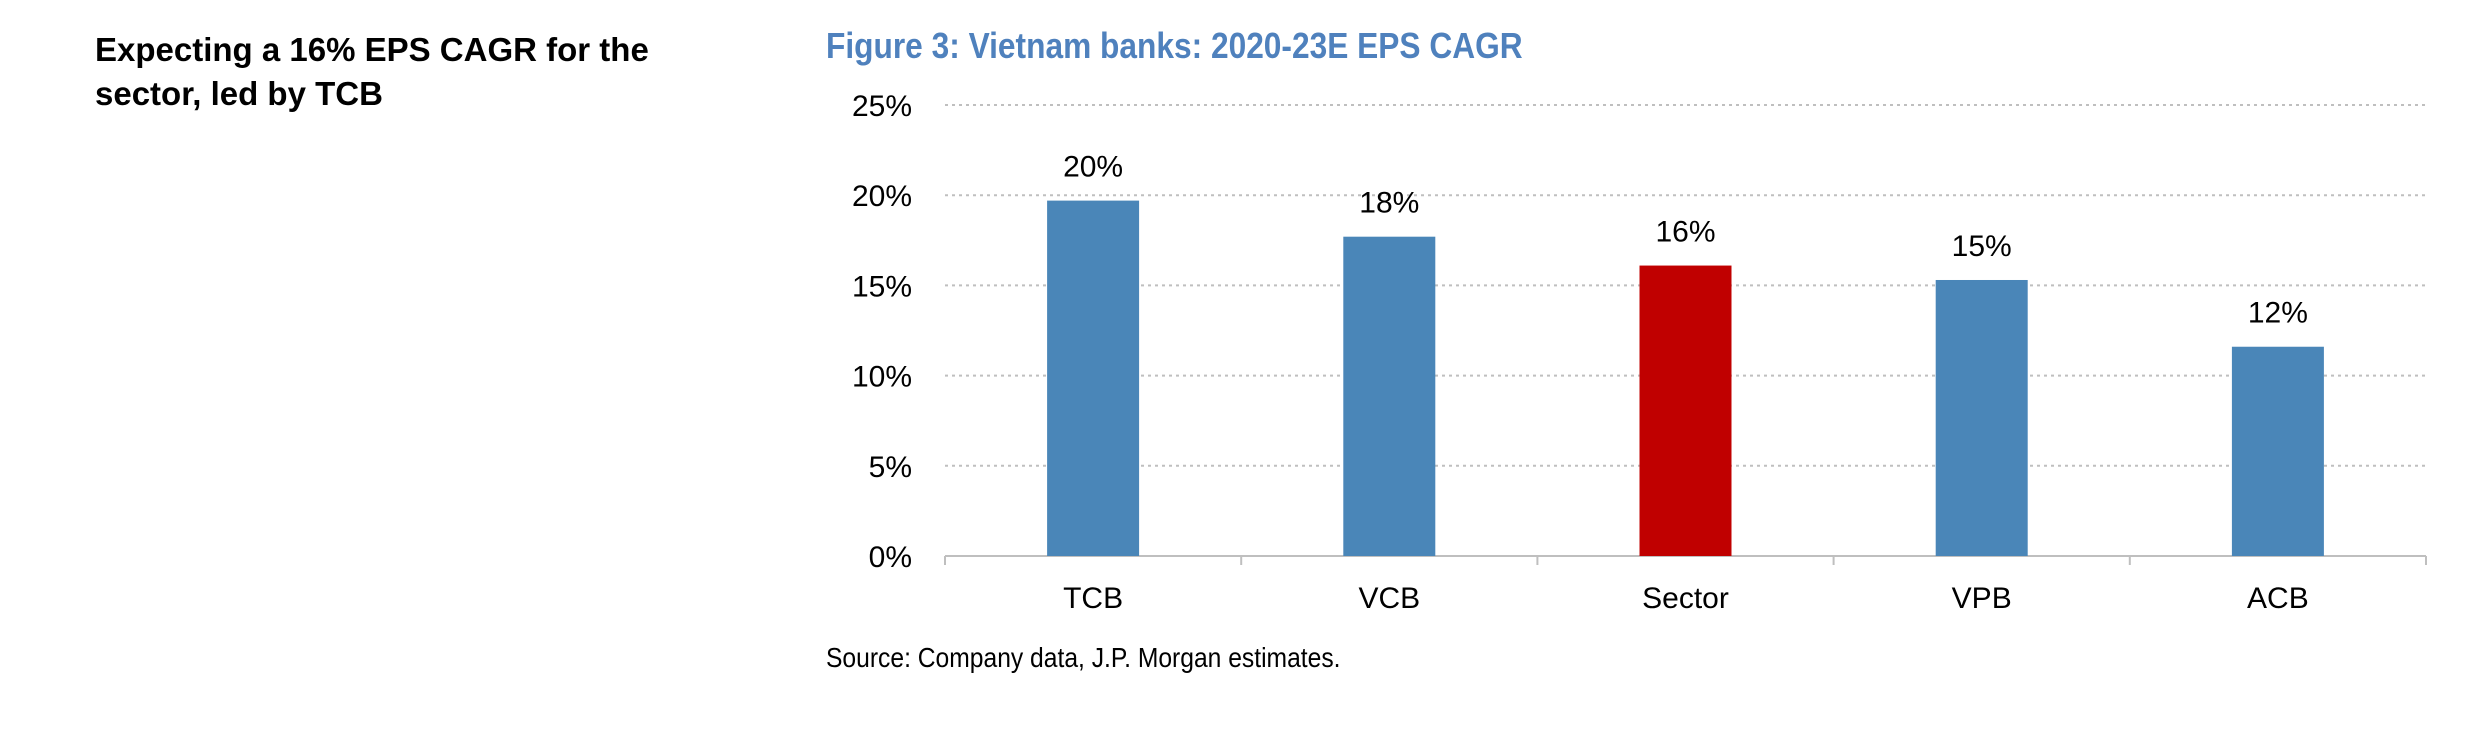  What do you see at coordinates (882, 286) in the screenshot?
I see `y-tick-label: 15%` at bounding box center [882, 286].